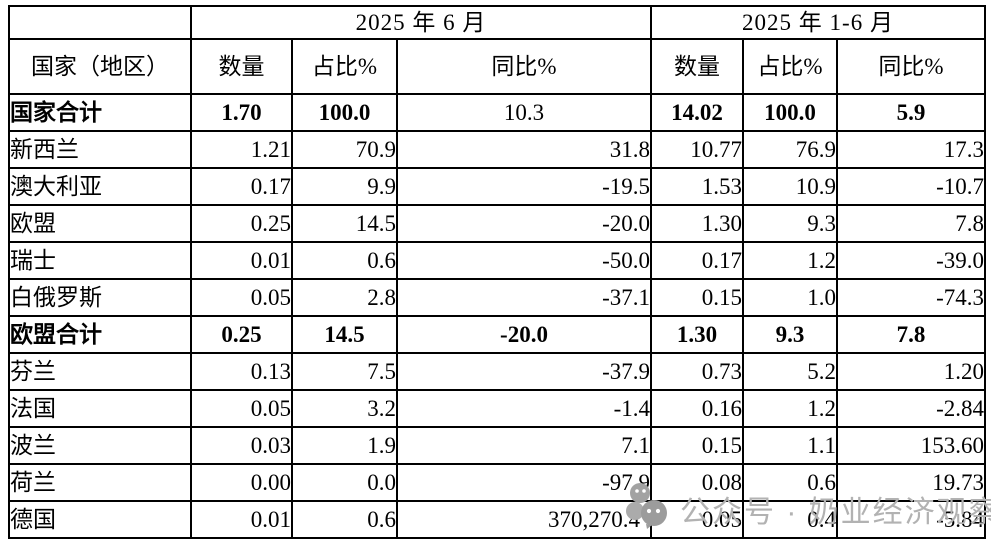  What do you see at coordinates (497, 297) in the screenshot?
I see `table-row: 白俄罗斯 0.05 2.8 -37.1 0.15 1.0 -74.3` at bounding box center [497, 297].